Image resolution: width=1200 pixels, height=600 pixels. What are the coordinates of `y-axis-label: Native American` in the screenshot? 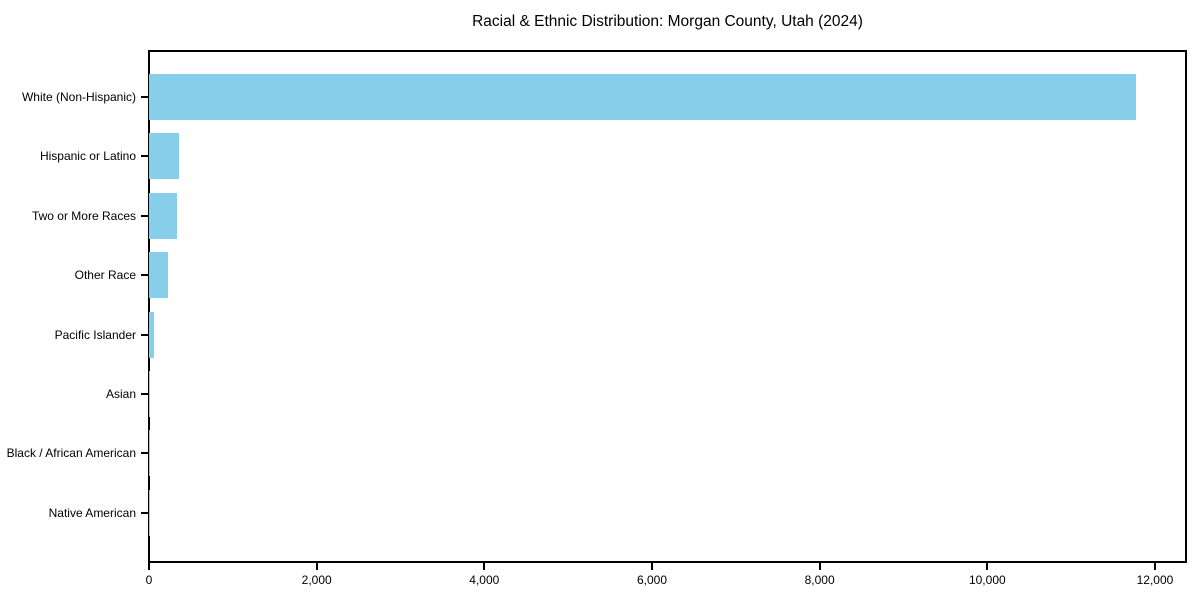 It's located at (92, 512).